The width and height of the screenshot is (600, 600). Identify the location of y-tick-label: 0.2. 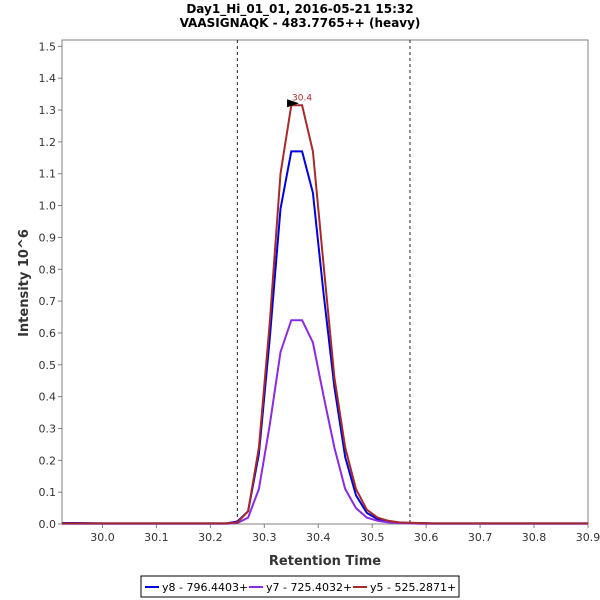
(48, 460).